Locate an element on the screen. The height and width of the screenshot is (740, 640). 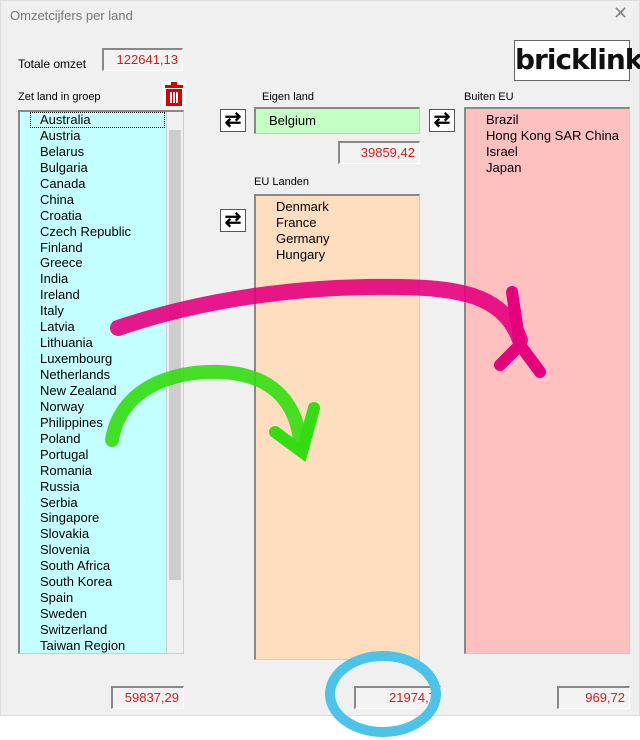
list-item: Portugal is located at coordinates (64, 454).